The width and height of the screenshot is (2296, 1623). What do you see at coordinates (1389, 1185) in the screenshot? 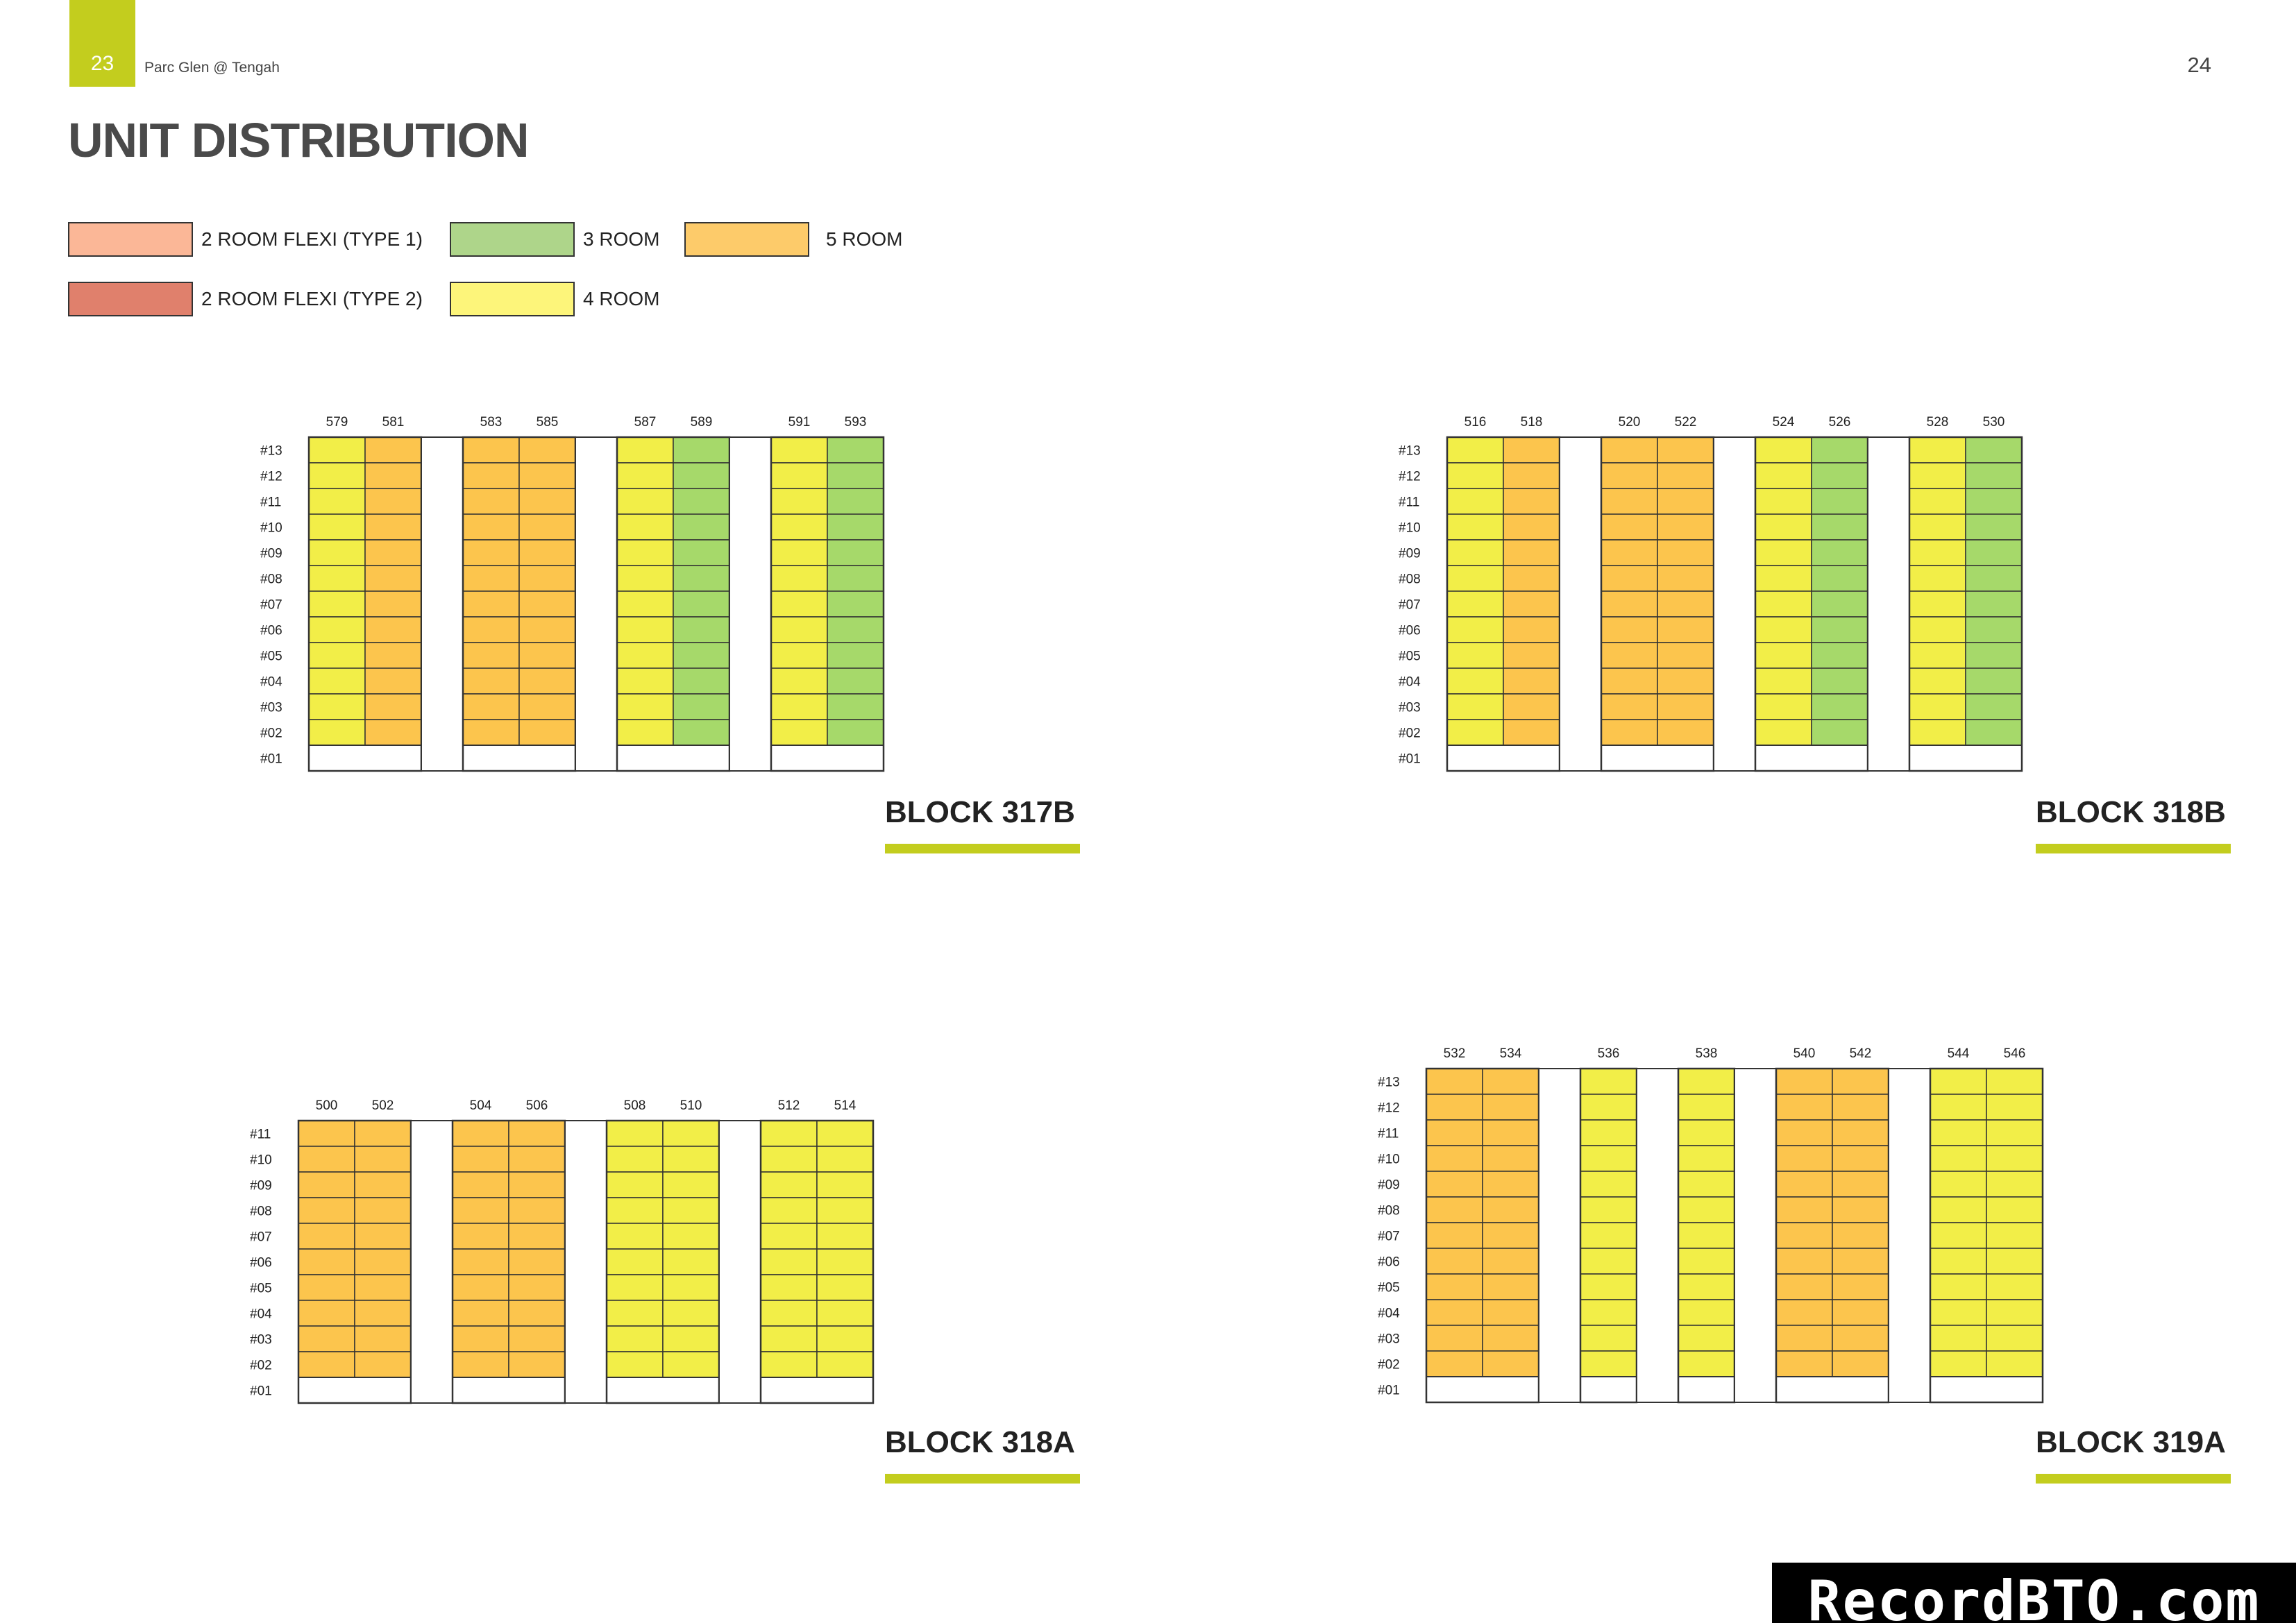
I see `floor-label: #09` at bounding box center [1389, 1185].